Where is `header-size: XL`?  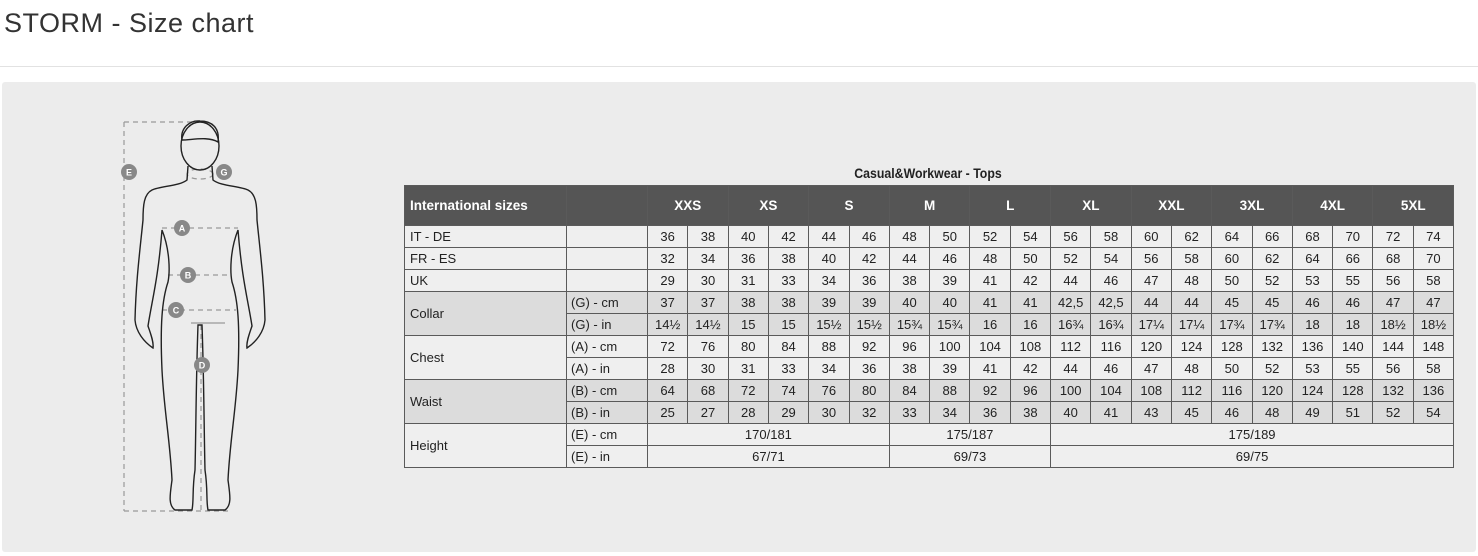 header-size: XL is located at coordinates (1091, 205).